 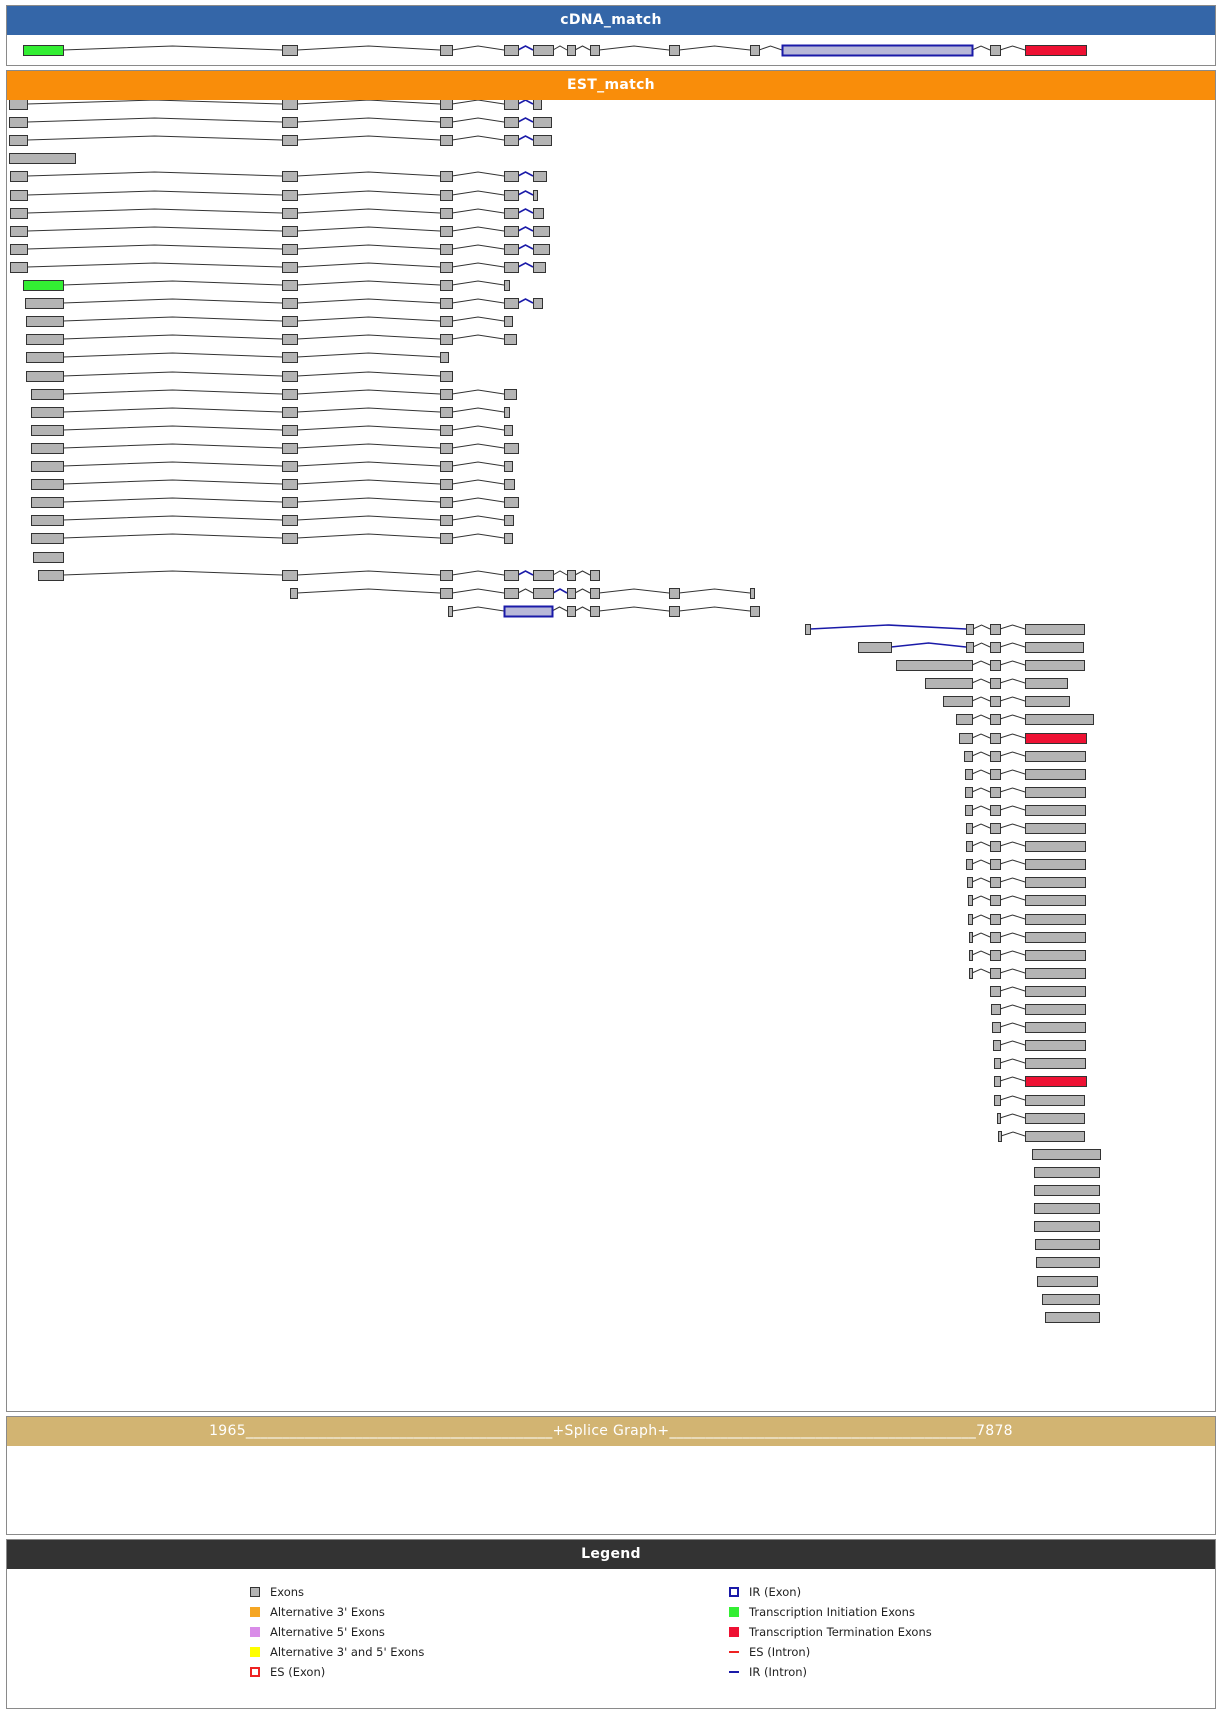 What do you see at coordinates (734, 1632) in the screenshot?
I see `red-square-icon` at bounding box center [734, 1632].